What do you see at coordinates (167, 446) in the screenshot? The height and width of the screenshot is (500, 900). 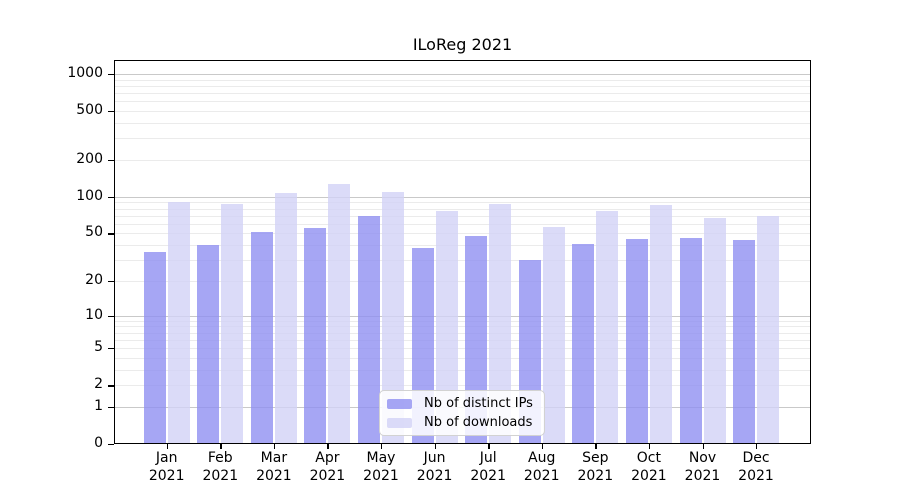 I see `x-tick-mark-jan` at bounding box center [167, 446].